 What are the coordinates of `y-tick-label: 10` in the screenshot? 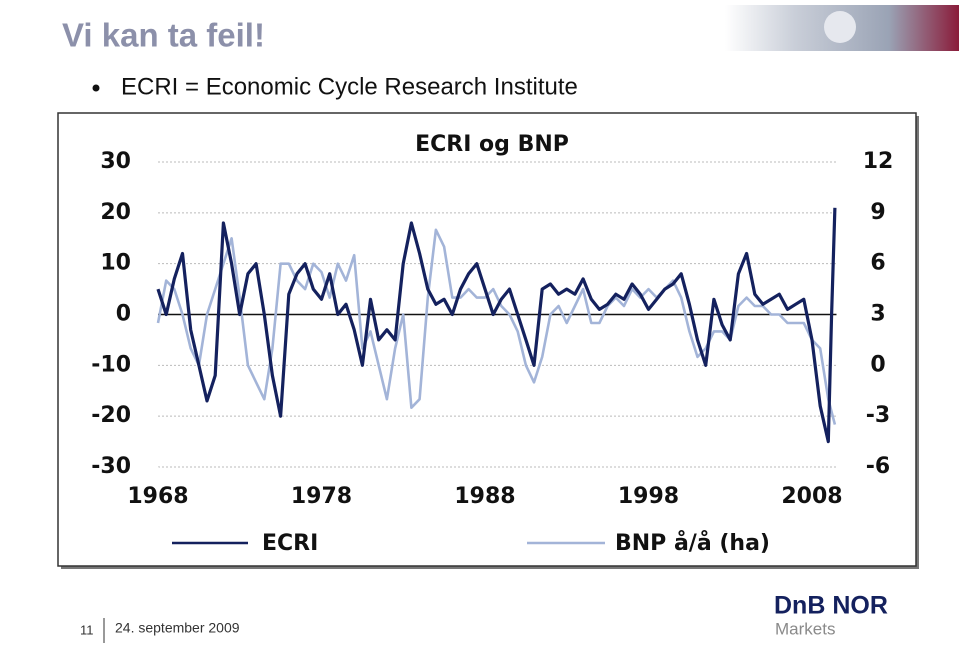 It's located at (115, 263).